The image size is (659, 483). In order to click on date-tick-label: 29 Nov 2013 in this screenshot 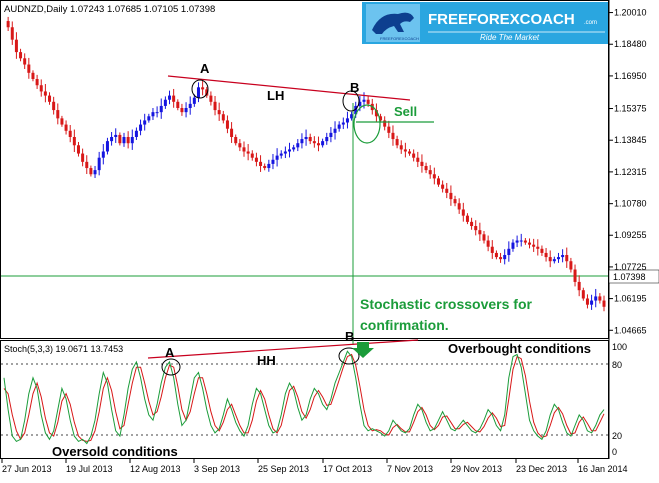, I will do `click(476, 469)`.